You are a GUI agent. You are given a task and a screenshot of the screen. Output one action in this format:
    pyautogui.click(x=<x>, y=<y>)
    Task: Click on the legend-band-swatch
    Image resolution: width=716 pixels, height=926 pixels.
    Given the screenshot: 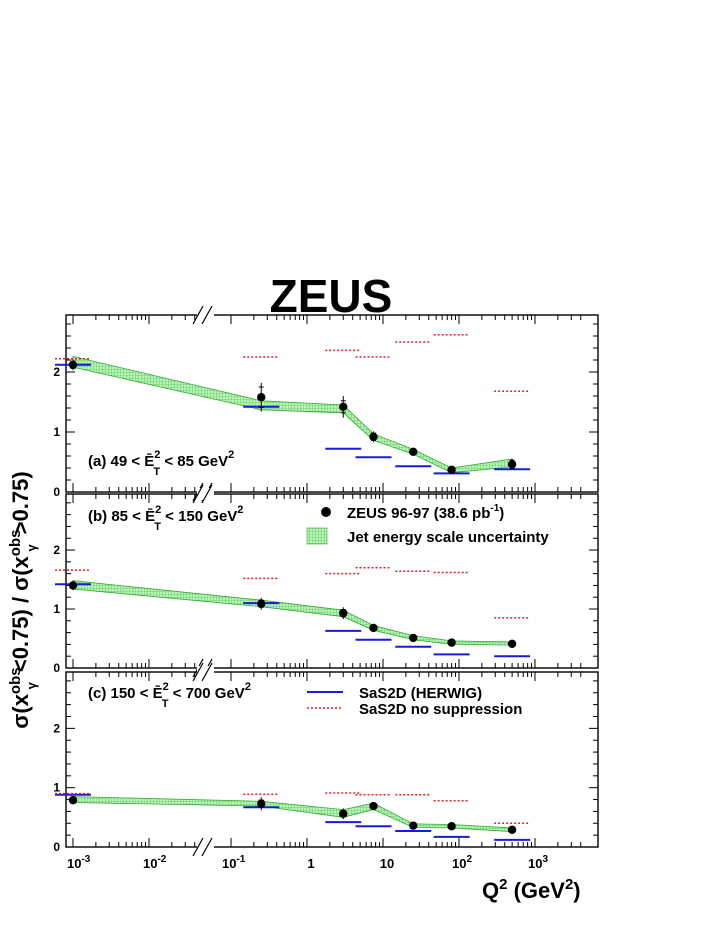 What is the action you would take?
    pyautogui.click(x=317, y=536)
    